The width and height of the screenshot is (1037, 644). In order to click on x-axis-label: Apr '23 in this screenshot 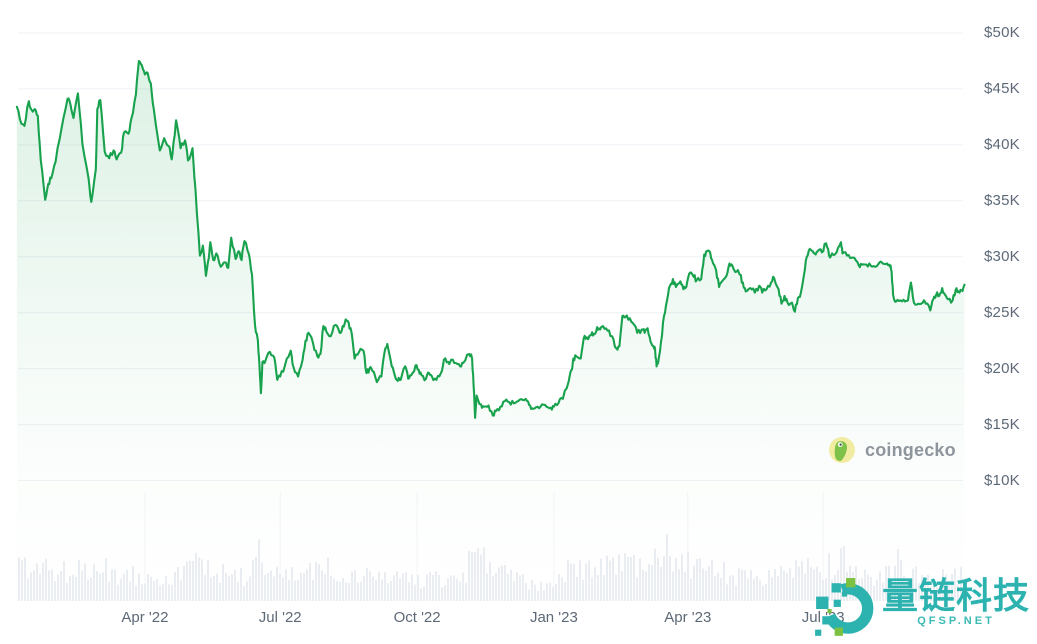, I will do `click(688, 617)`.